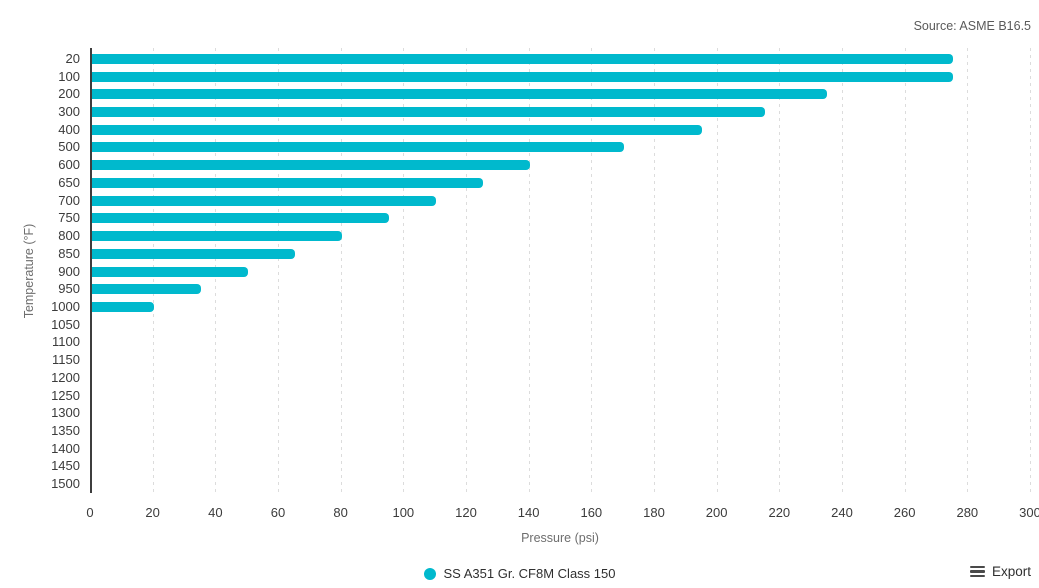  I want to click on x-tick-label: 200, so click(716, 512).